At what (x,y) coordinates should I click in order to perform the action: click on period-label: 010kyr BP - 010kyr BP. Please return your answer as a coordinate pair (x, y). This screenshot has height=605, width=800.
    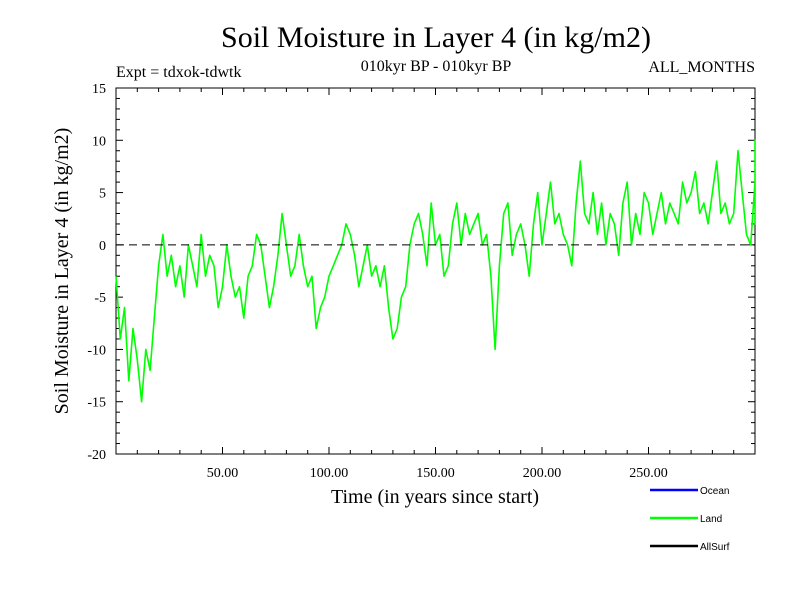
    Looking at the image, I should click on (436, 66).